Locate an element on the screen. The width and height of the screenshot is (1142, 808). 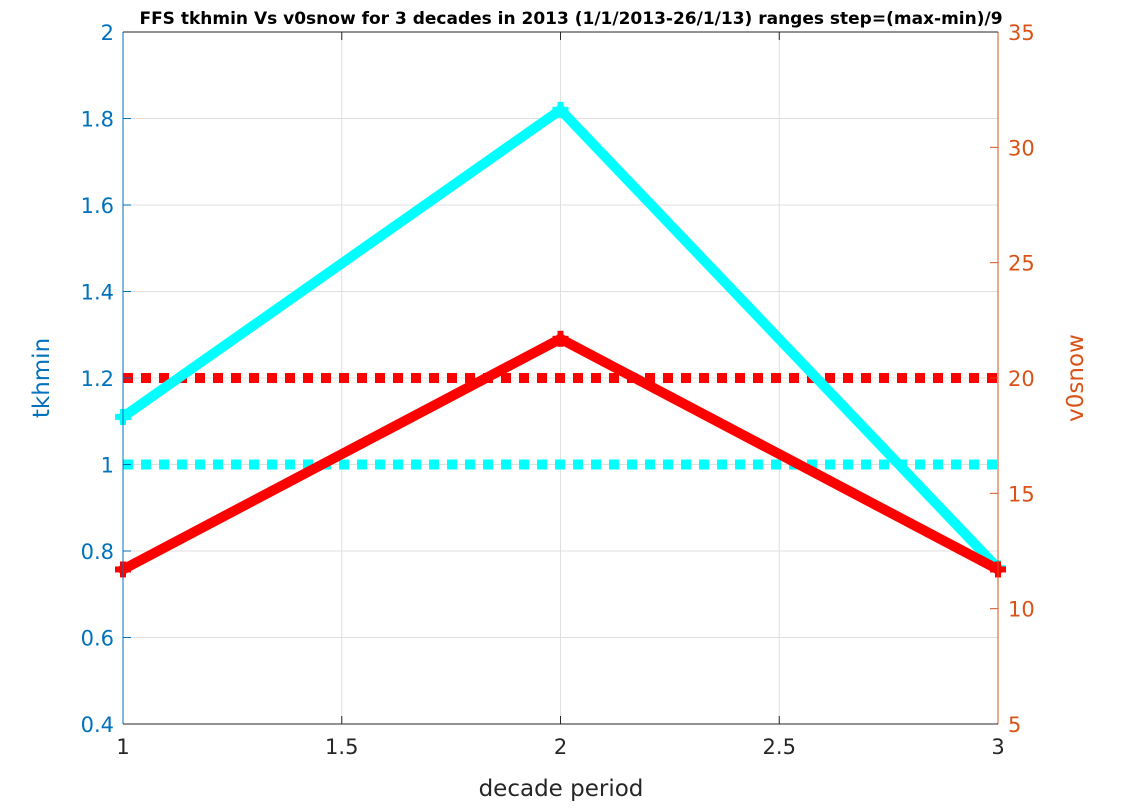
y-right-tick-label: 5 is located at coordinates (1014, 725).